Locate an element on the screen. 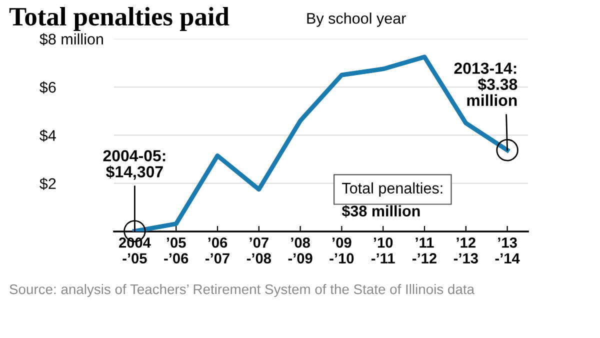  x-tick-label: ’09 -’10 is located at coordinates (342, 250).